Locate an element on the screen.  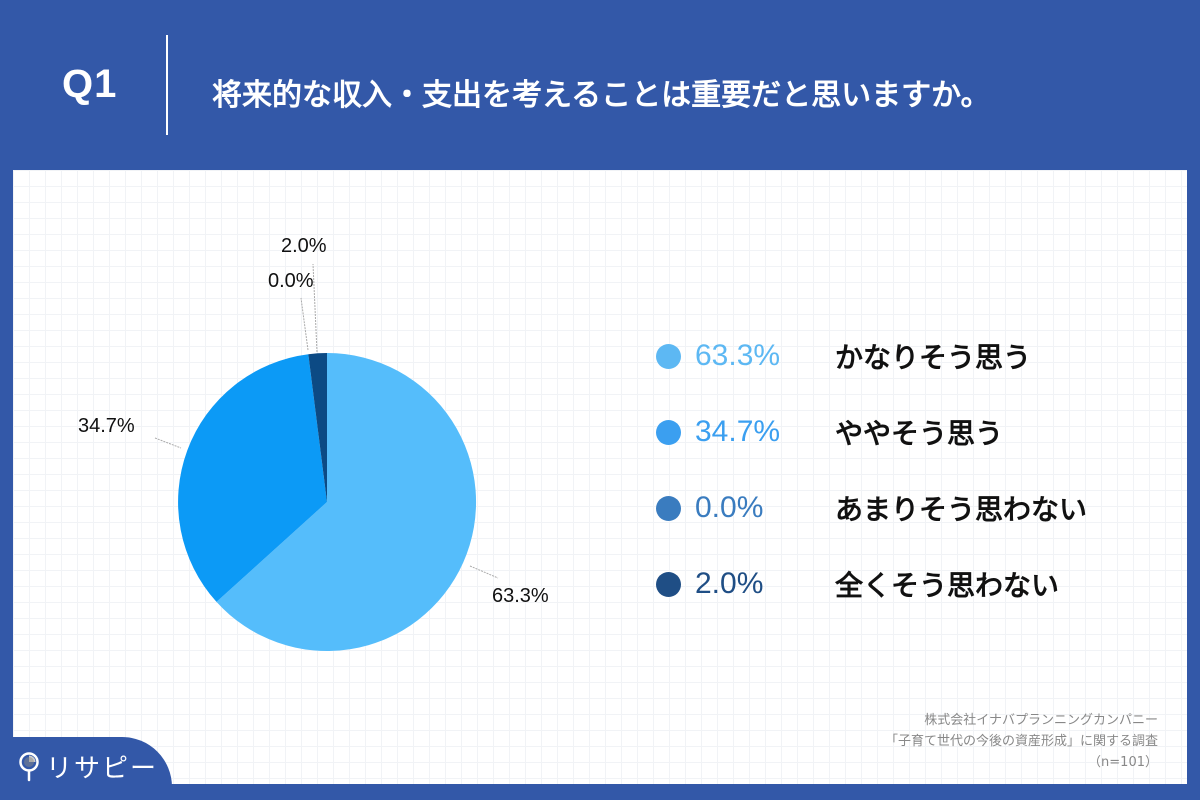
legend-item: 0.0% あまりそう思わない is located at coordinates (871, 508).